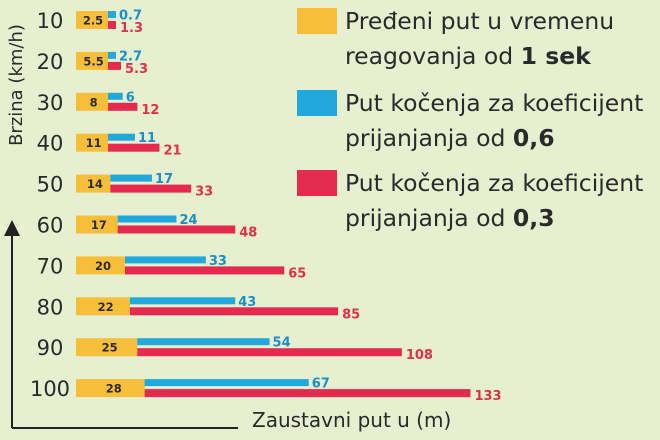  What do you see at coordinates (164, 179) in the screenshot?
I see `bar-label-braking-06: 17` at bounding box center [164, 179].